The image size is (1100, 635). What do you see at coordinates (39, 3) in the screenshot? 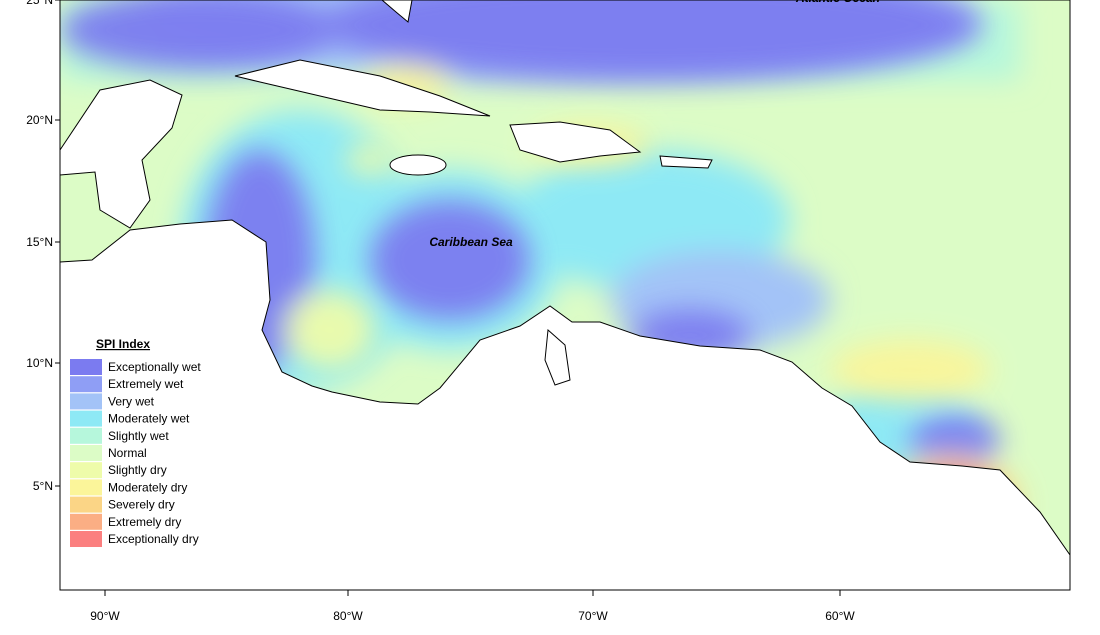
I see `lat-label: 25°N` at bounding box center [39, 3].